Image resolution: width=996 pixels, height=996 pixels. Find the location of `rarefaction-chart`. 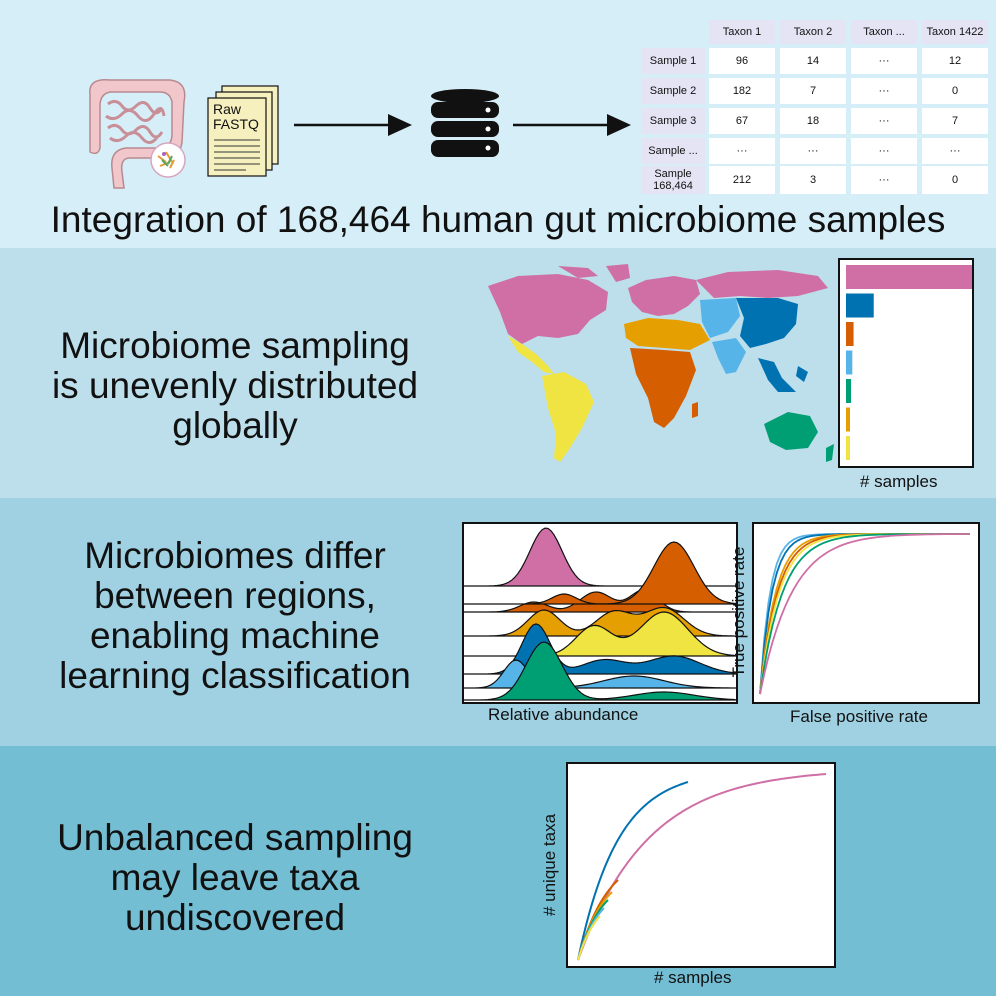

rarefaction-chart is located at coordinates (701, 865).